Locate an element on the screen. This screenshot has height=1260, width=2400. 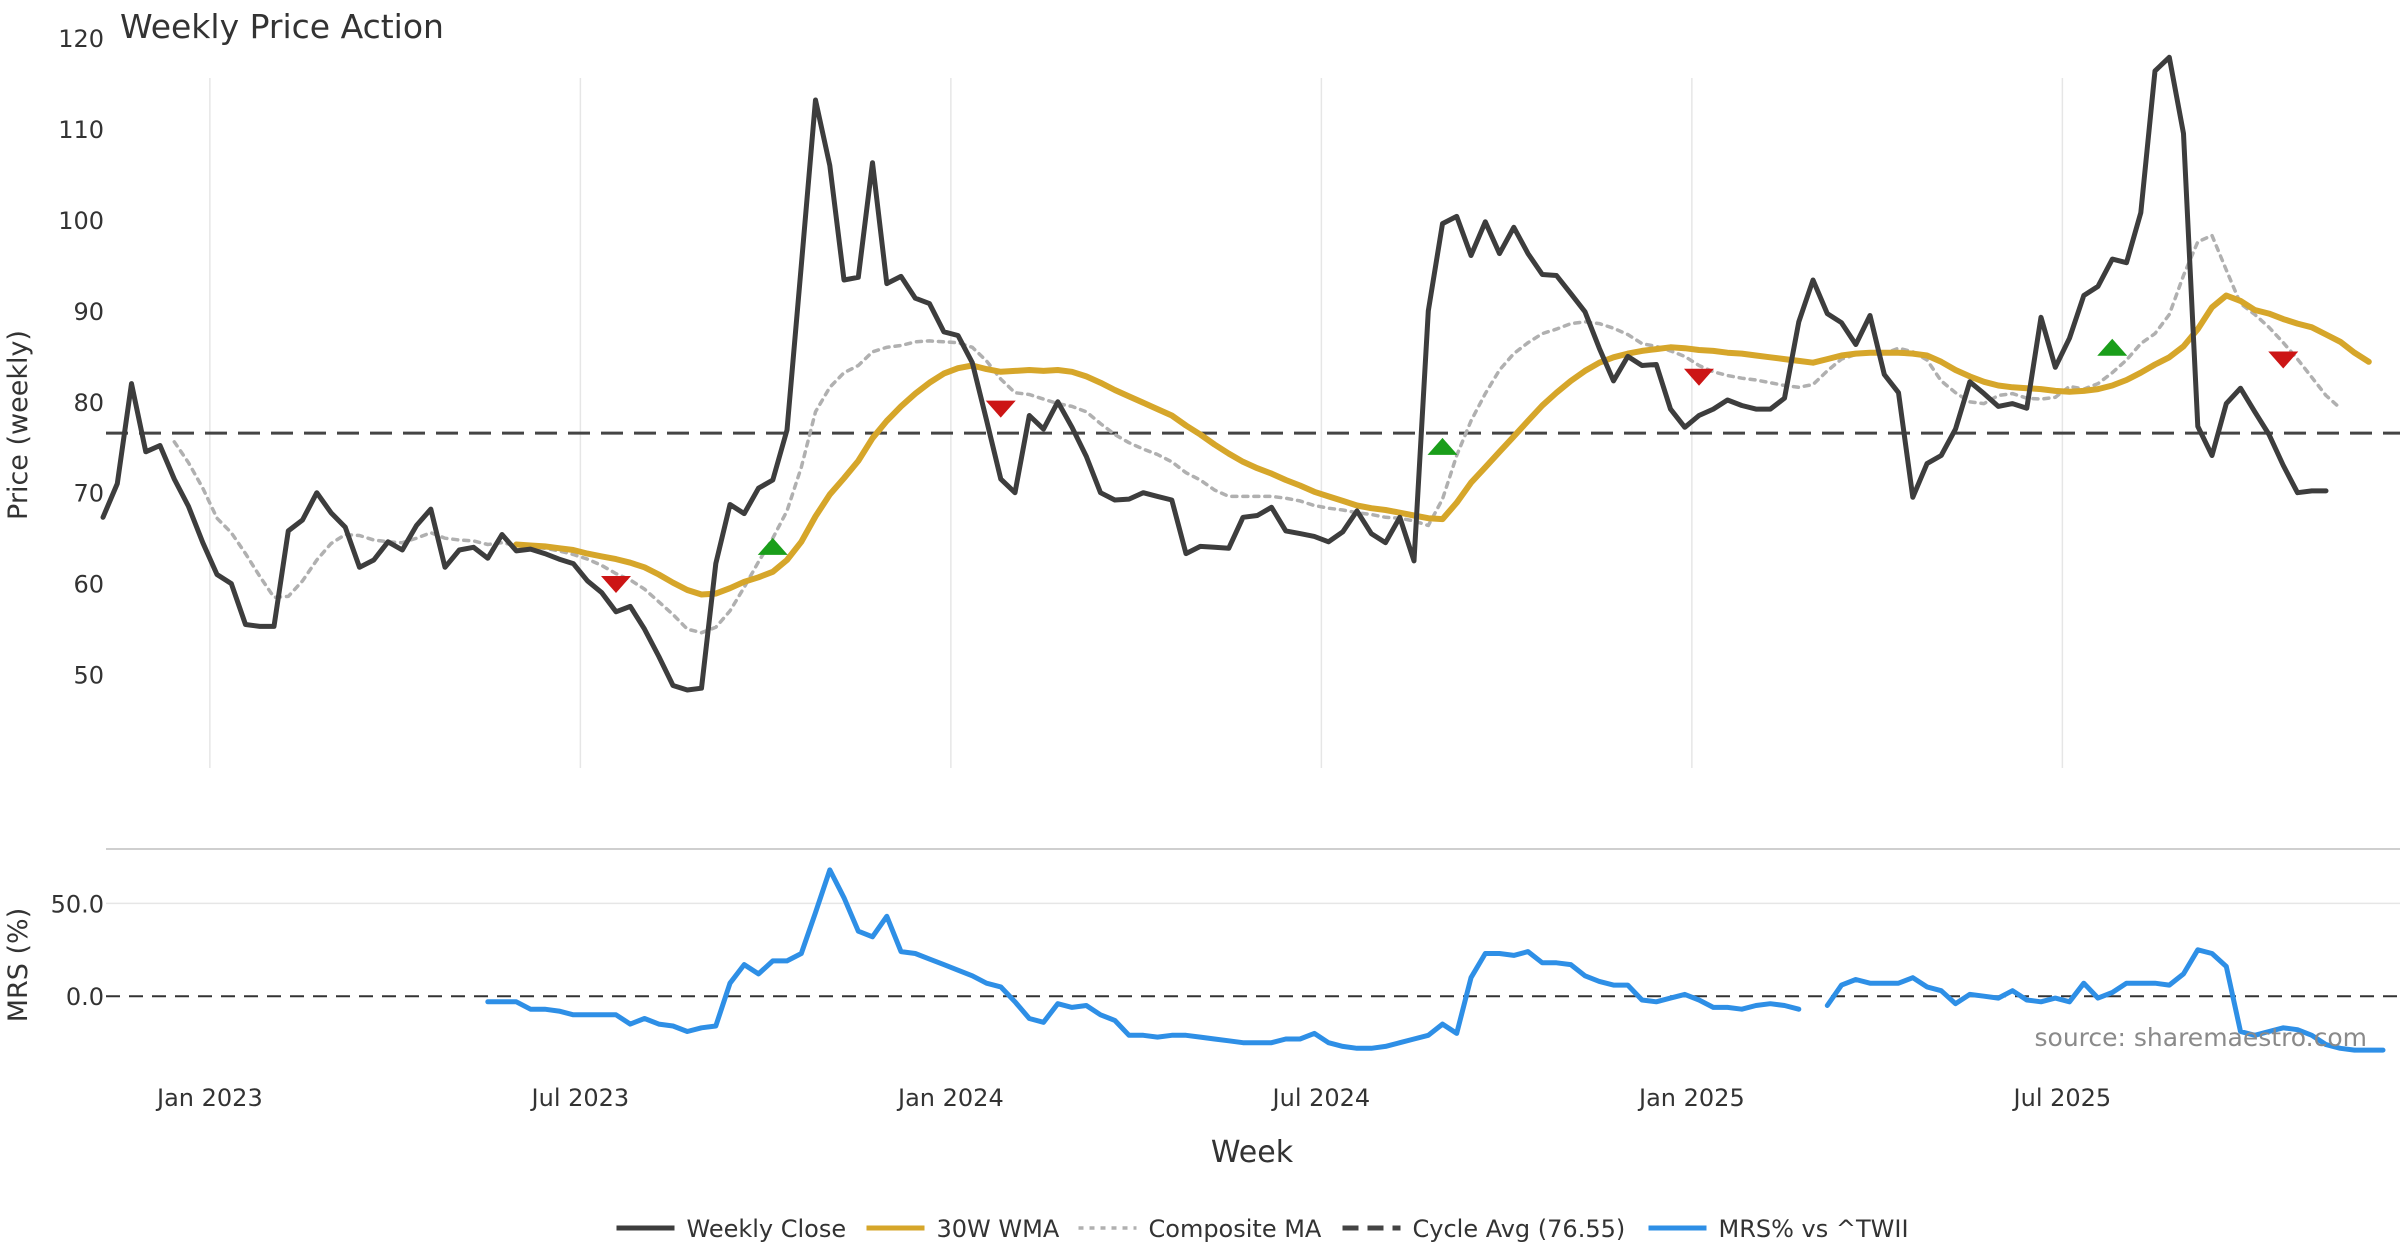
x-axis-label: Week is located at coordinates (1252, 1152).